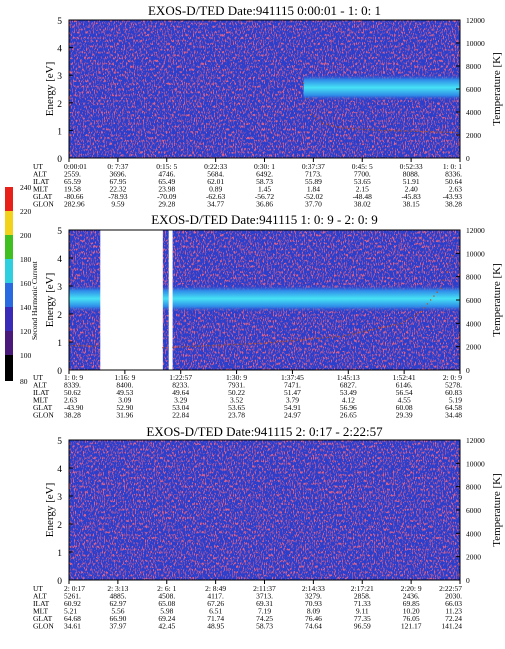  What do you see at coordinates (453, 415) in the screenshot?
I see `table-cell: 34.48` at bounding box center [453, 415].